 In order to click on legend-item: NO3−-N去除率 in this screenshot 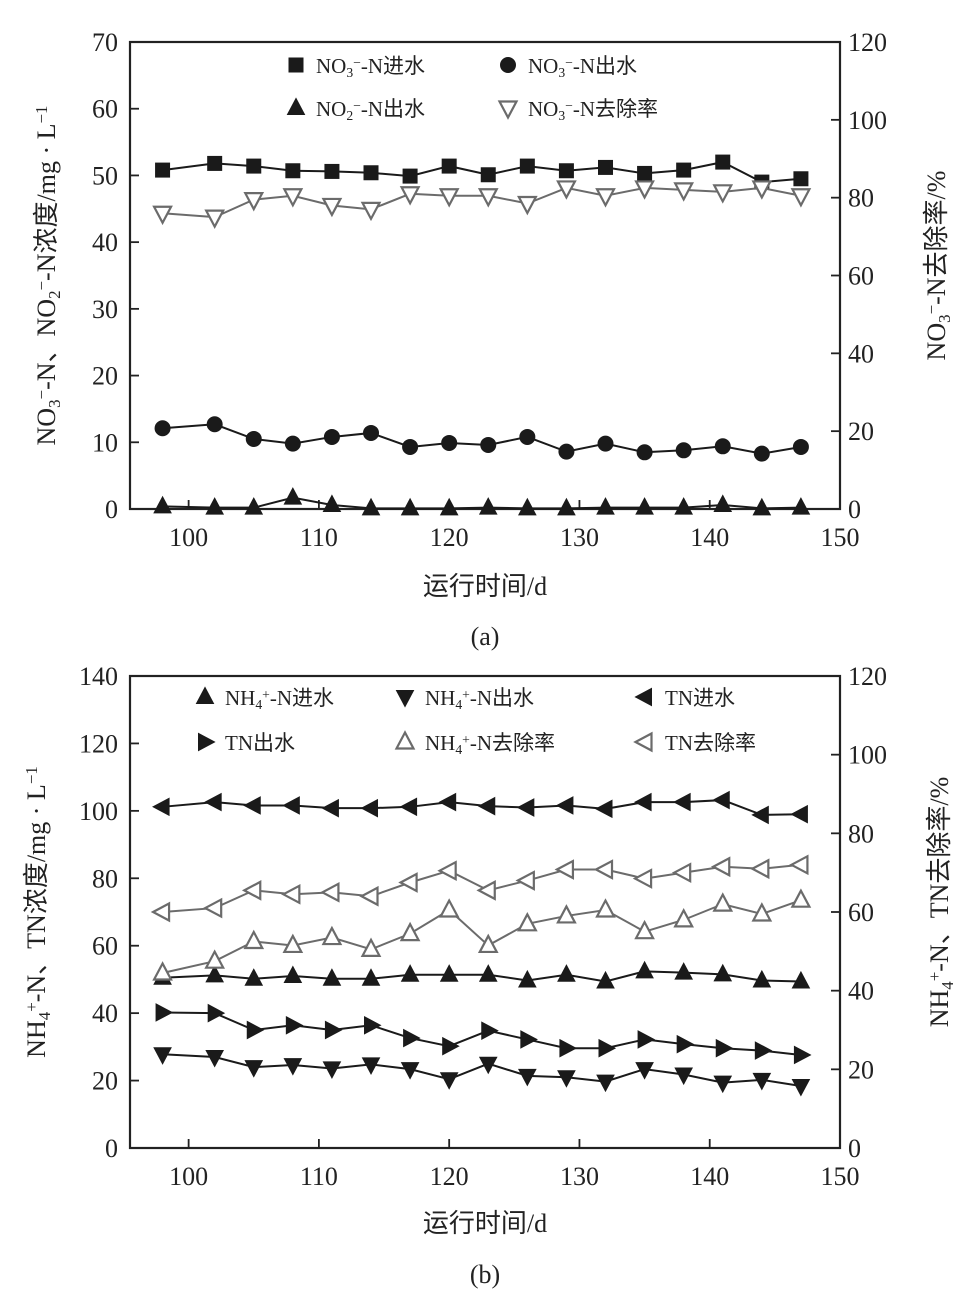, I will do `click(577, 110)`.